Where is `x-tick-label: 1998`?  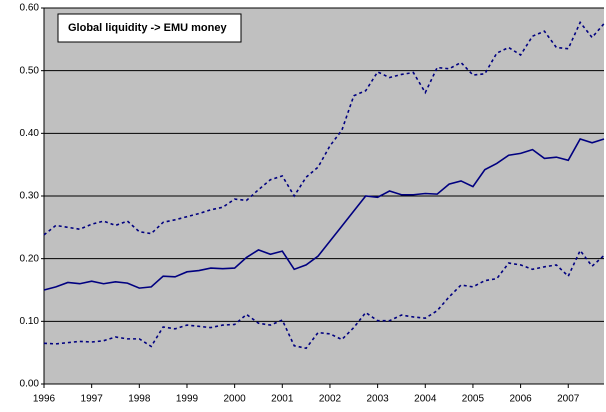 x-tick-label: 1998 is located at coordinates (139, 399).